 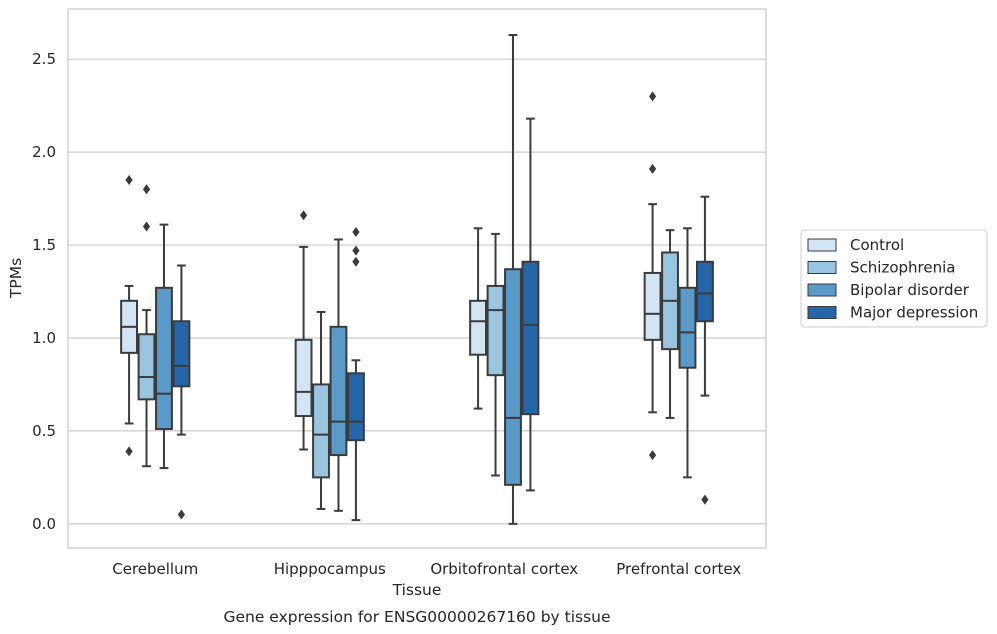 I want to click on y-tick-label: 2.0, so click(x=44, y=152).